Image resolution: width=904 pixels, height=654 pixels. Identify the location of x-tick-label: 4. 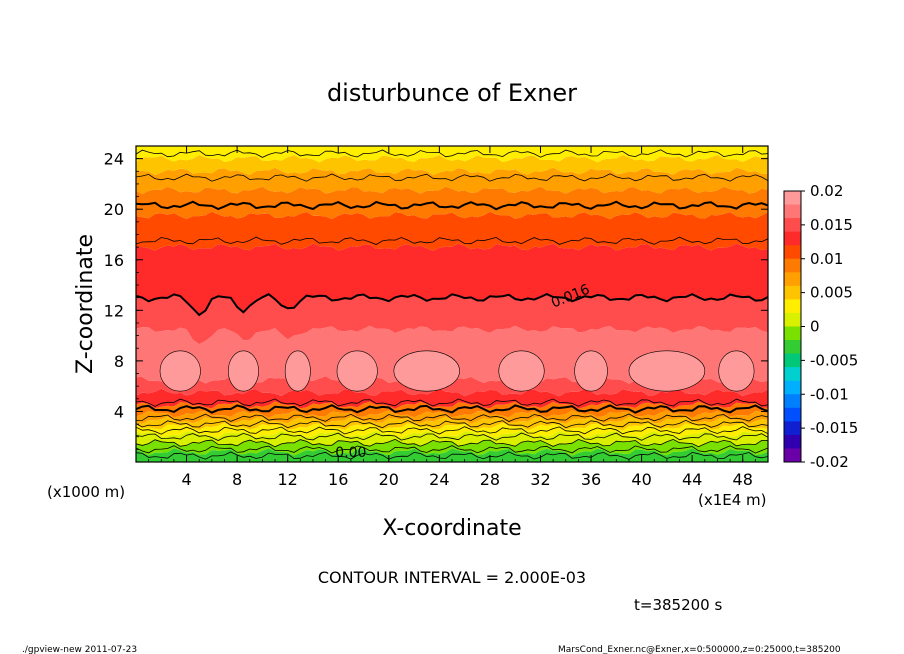
(186, 479).